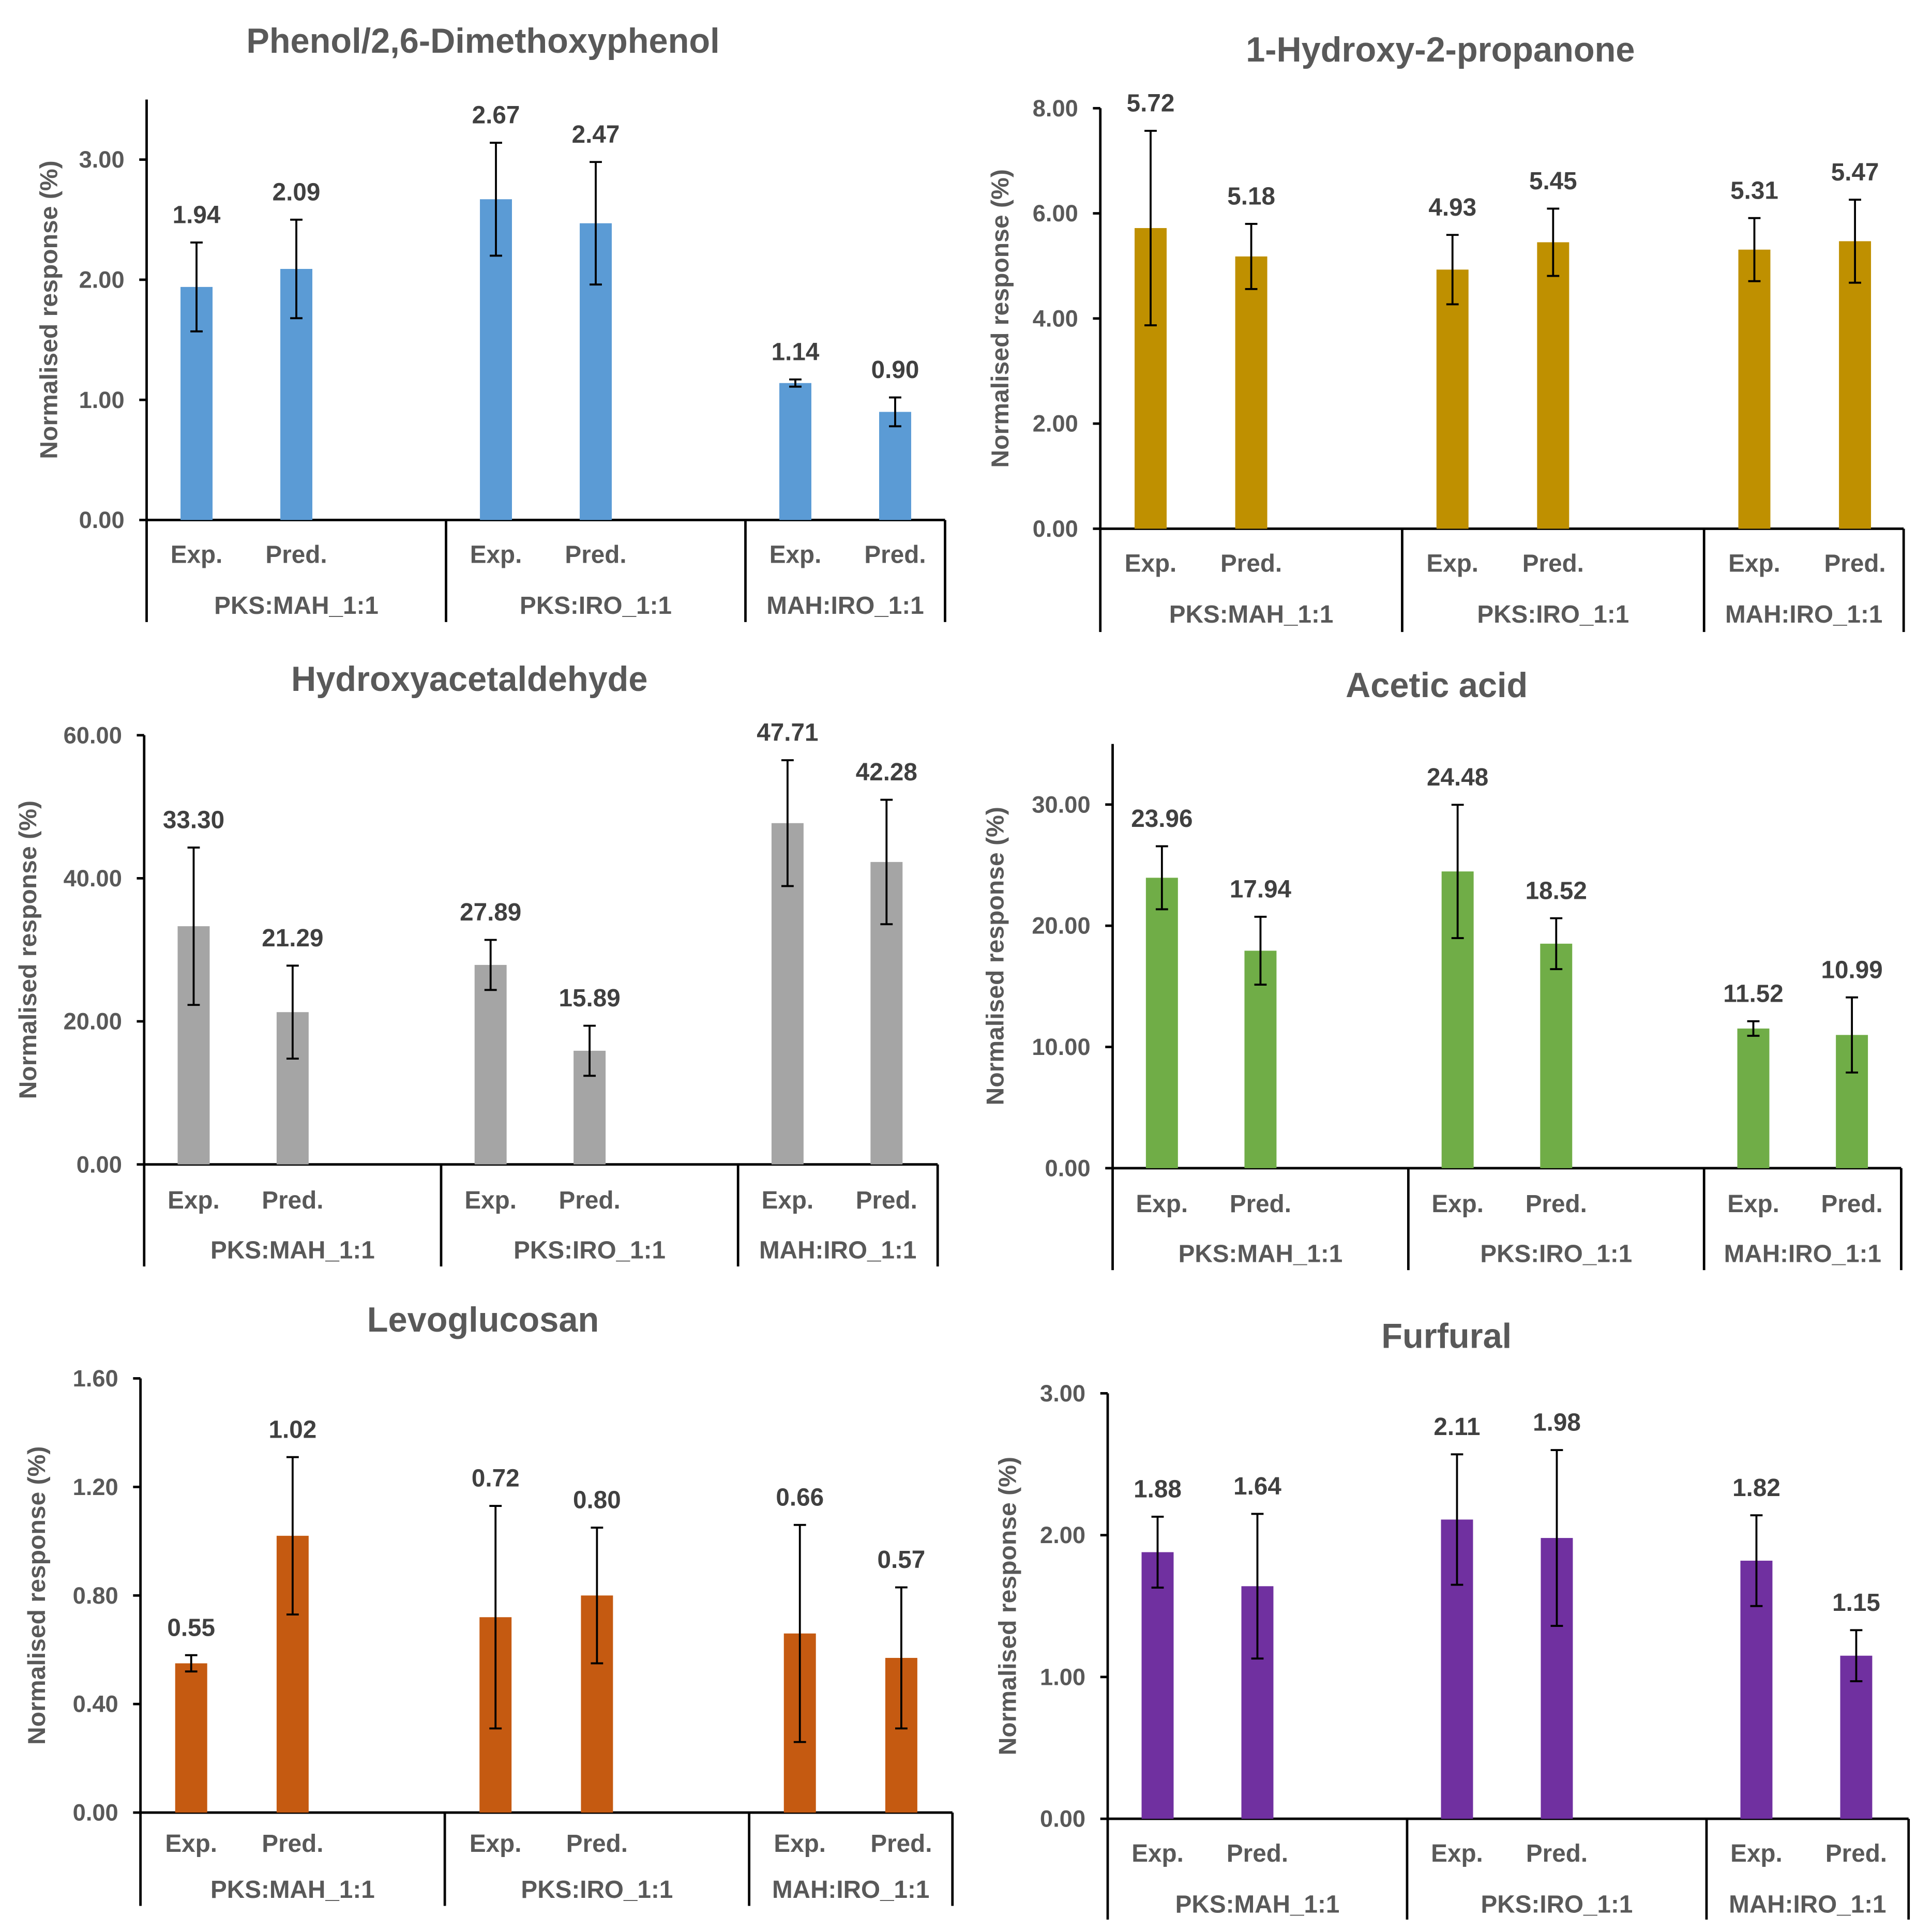 This screenshot has width=1932, height=1932. I want to click on y-tick-label: 6.00, so click(1055, 213).